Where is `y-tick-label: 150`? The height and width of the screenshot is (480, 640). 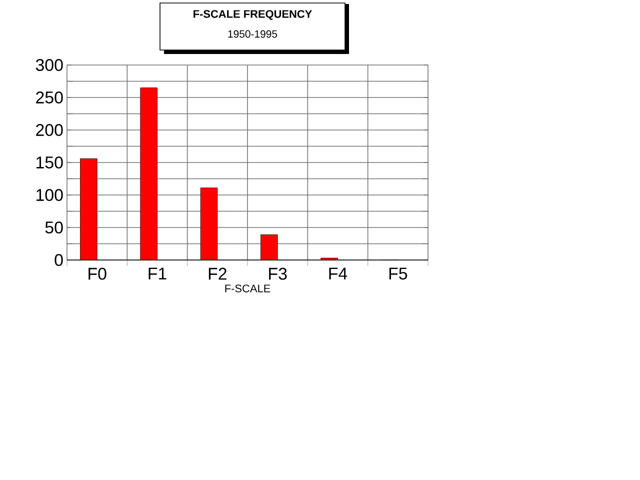 y-tick-label: 150 is located at coordinates (49, 162).